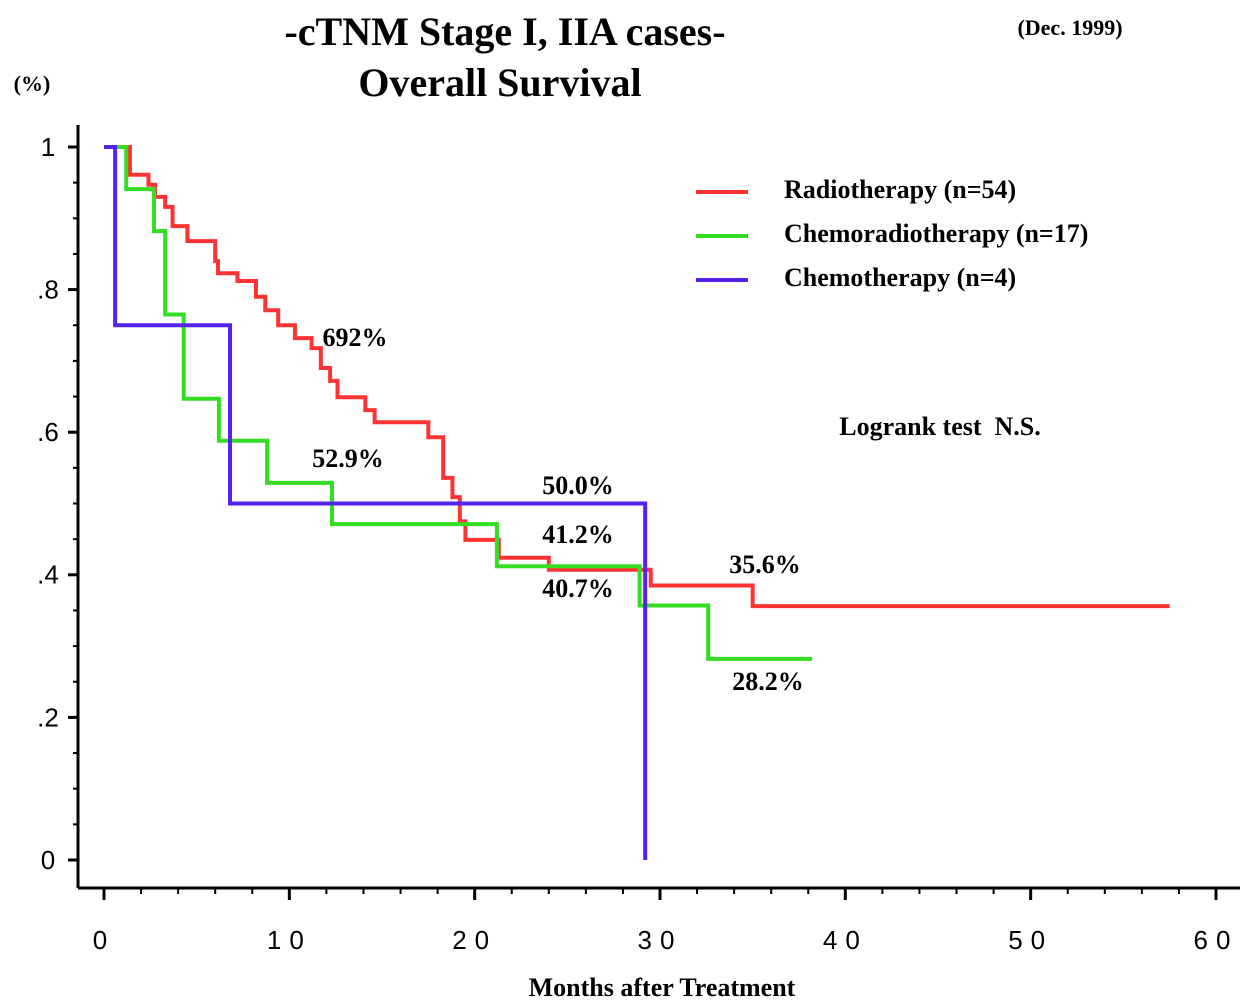 Image resolution: width=1252 pixels, height=1005 pixels. What do you see at coordinates (1216, 940) in the screenshot?
I see `x-tick-label: 60` at bounding box center [1216, 940].